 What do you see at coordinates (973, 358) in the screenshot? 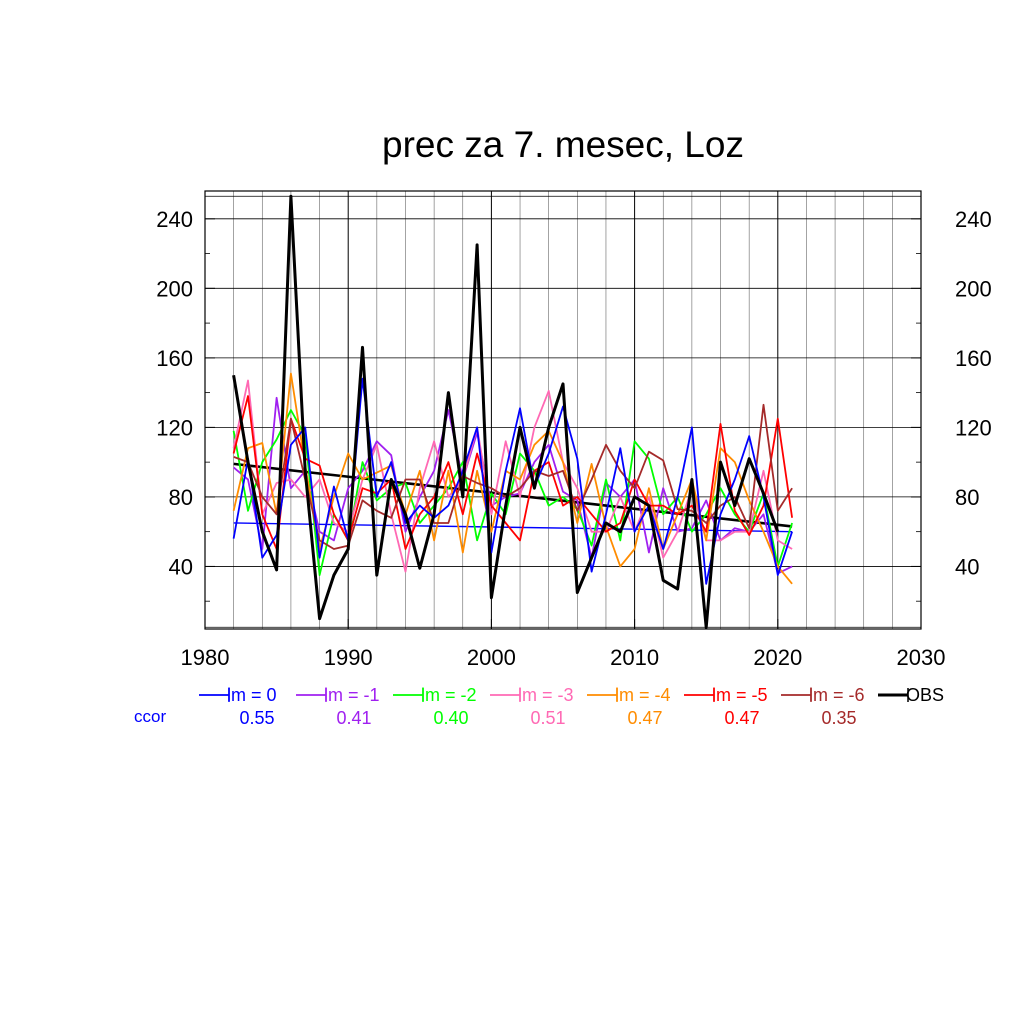
I see `y-tick-label-right: 160` at bounding box center [973, 358].